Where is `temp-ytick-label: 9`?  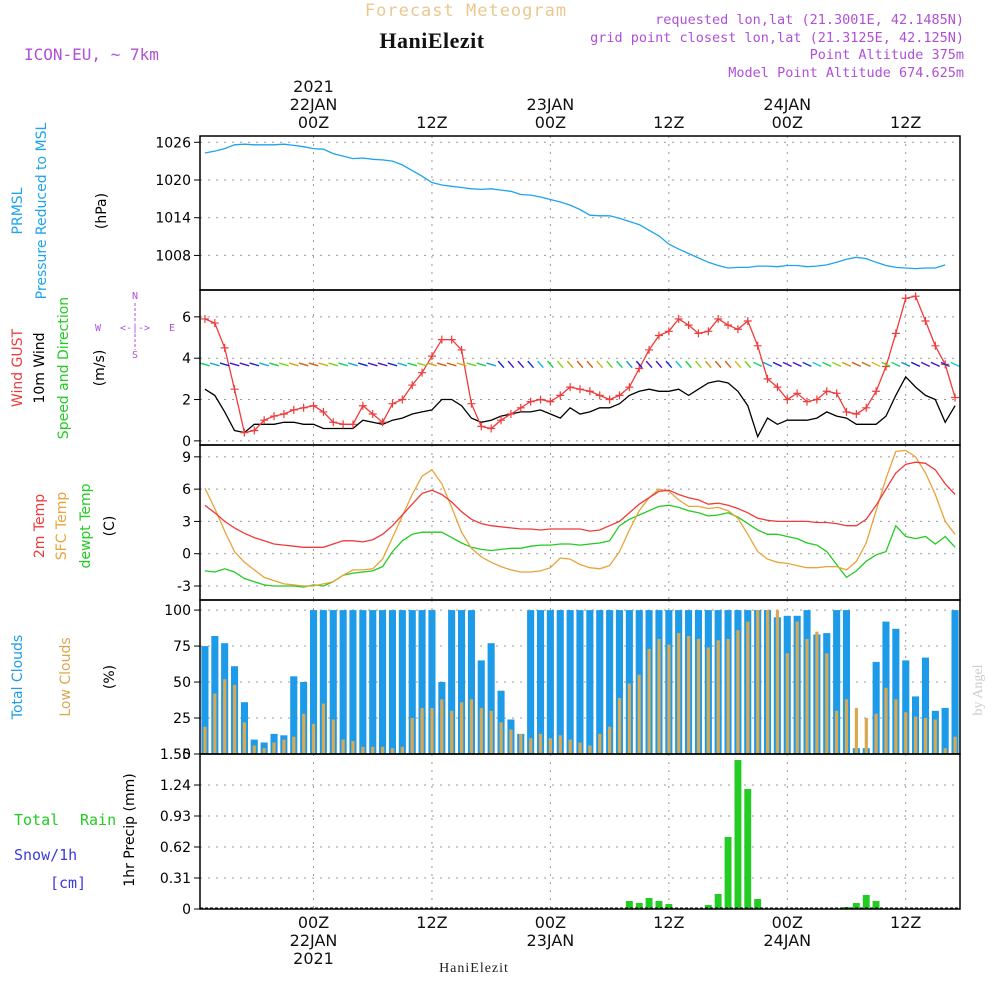
temp-ytick-label: 9 is located at coordinates (186, 458).